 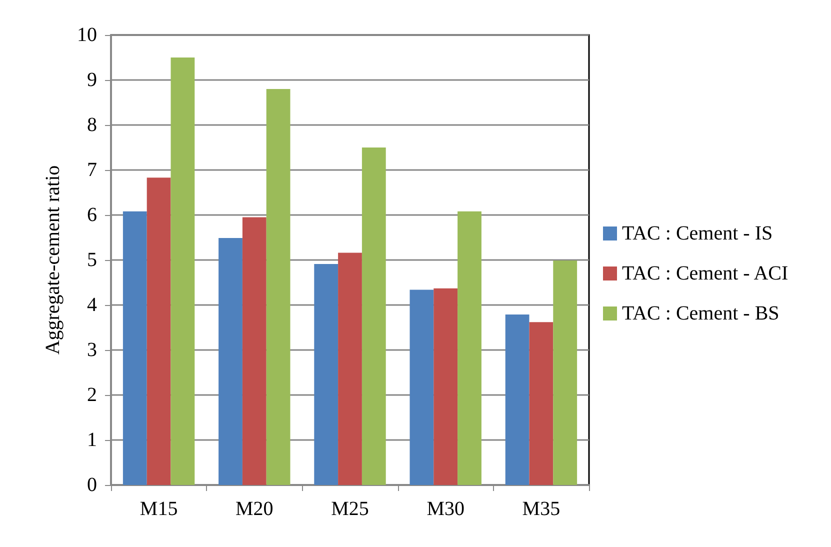 What do you see at coordinates (350, 509) in the screenshot?
I see `x-tick-label: M25` at bounding box center [350, 509].